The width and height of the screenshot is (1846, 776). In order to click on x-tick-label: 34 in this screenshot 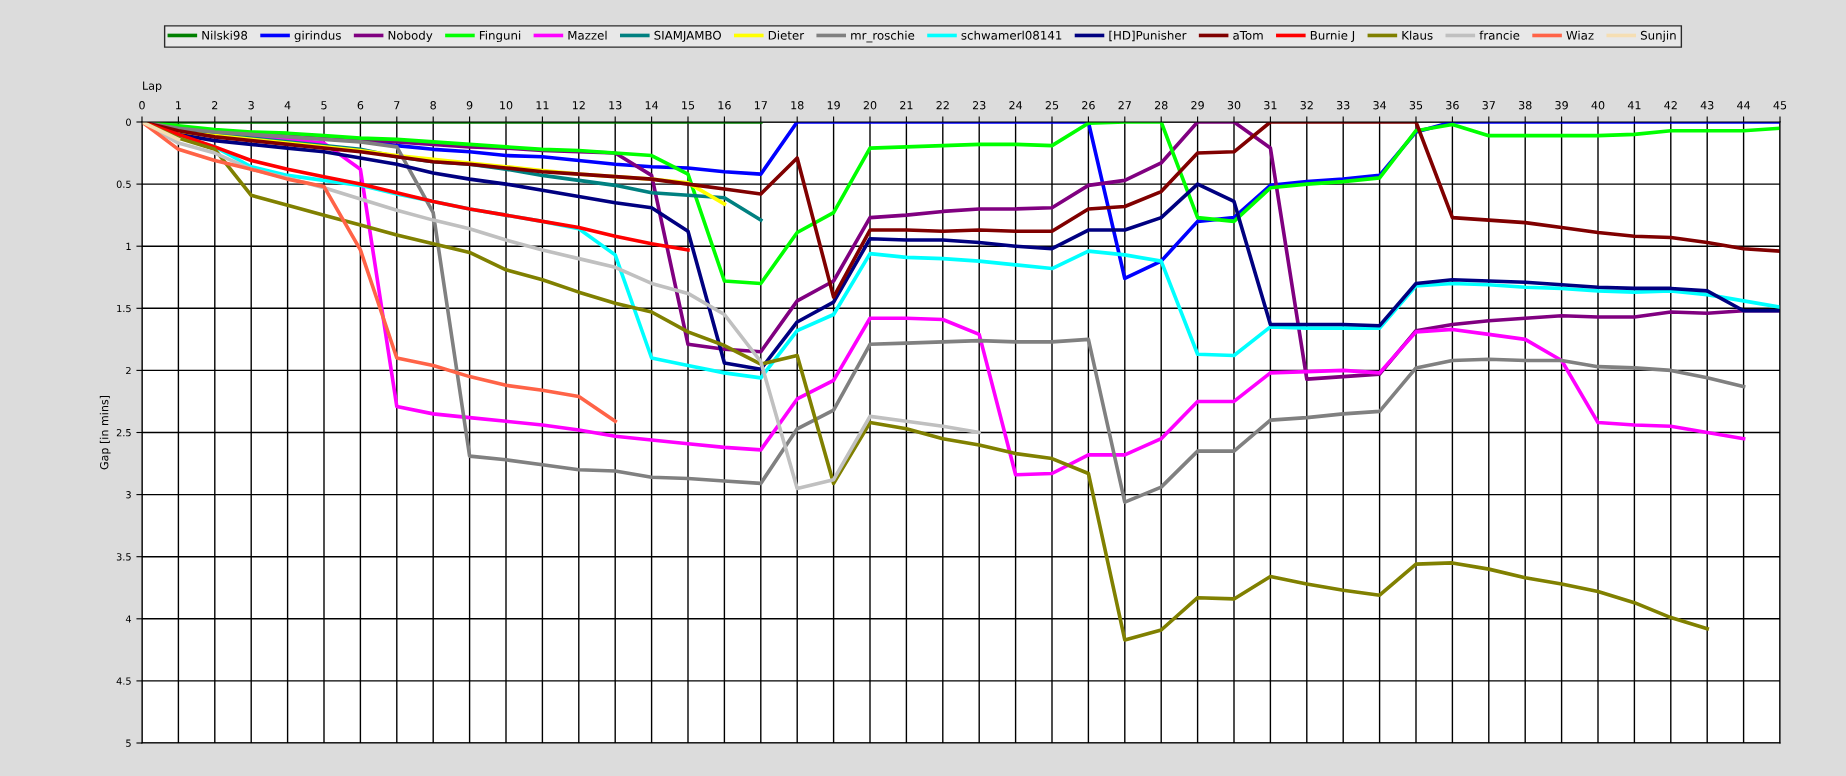, I will do `click(1380, 105)`.